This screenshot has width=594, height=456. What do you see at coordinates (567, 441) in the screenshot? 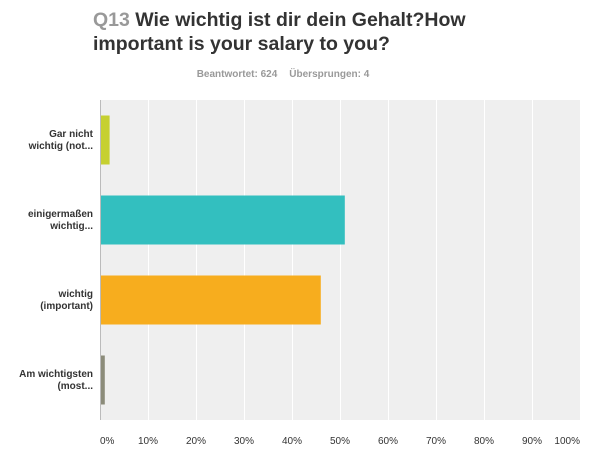
I see `x-tick-label: 100%` at bounding box center [567, 441].